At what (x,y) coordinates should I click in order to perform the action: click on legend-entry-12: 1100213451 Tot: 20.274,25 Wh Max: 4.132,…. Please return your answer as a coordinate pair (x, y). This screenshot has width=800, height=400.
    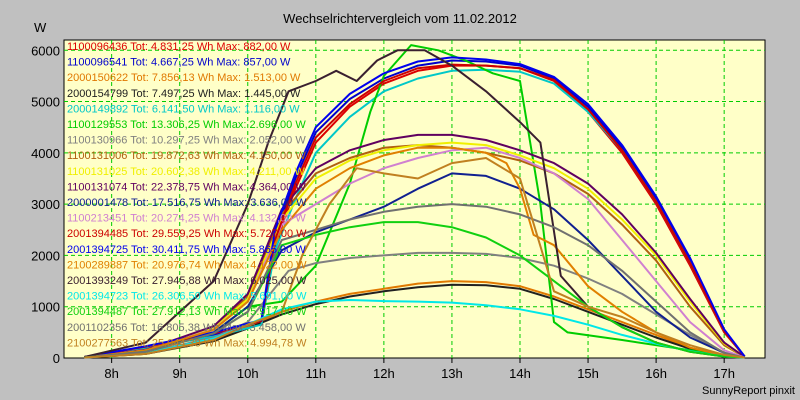
    Looking at the image, I should click on (186, 219).